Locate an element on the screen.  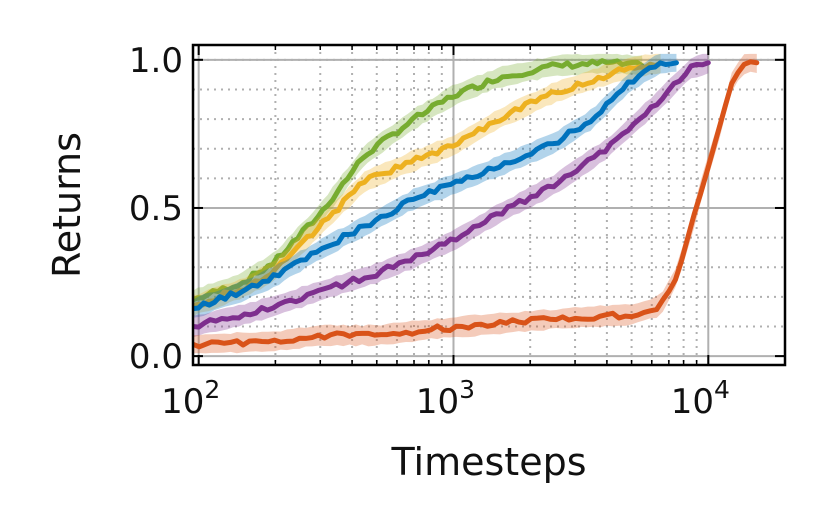
x-tick-label: 10² is located at coordinates (190, 398).